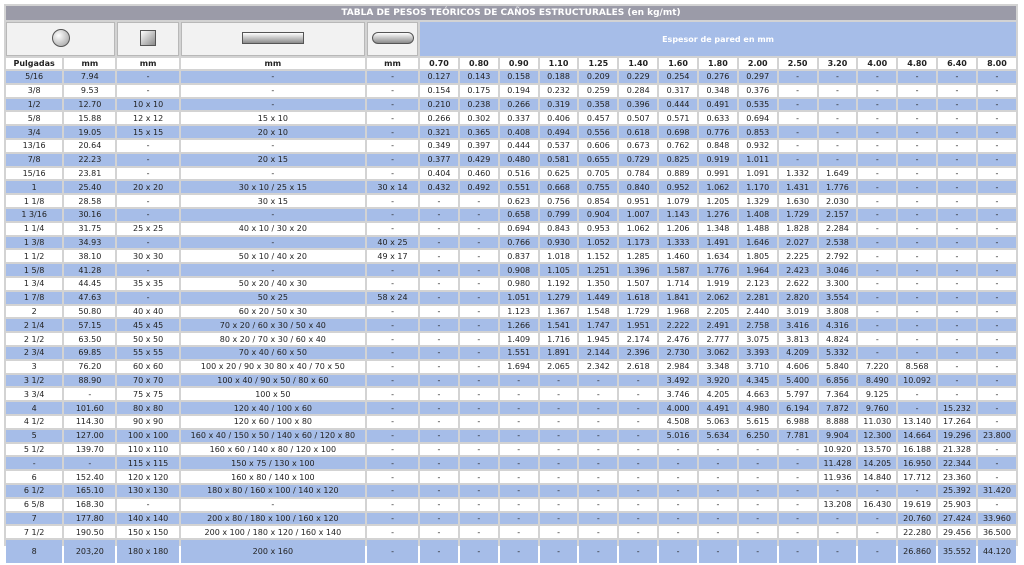 This screenshot has height=565, width=1024. What do you see at coordinates (558, 339) in the screenshot?
I see `table-cell: 1.716` at bounding box center [558, 339].